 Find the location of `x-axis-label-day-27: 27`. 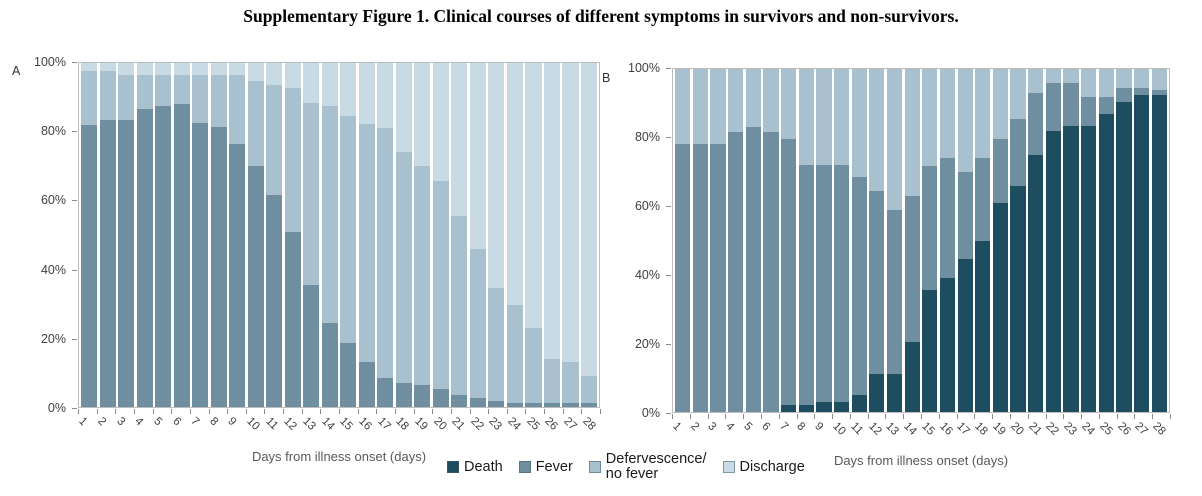

x-axis-label-day-27: 27 is located at coordinates (570, 424).